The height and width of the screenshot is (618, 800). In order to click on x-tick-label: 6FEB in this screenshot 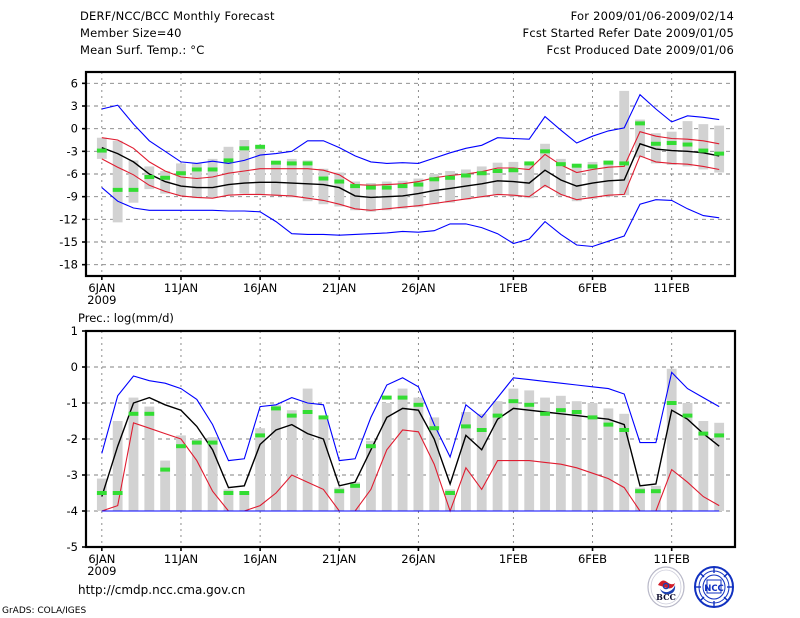, I will do `click(592, 288)`.